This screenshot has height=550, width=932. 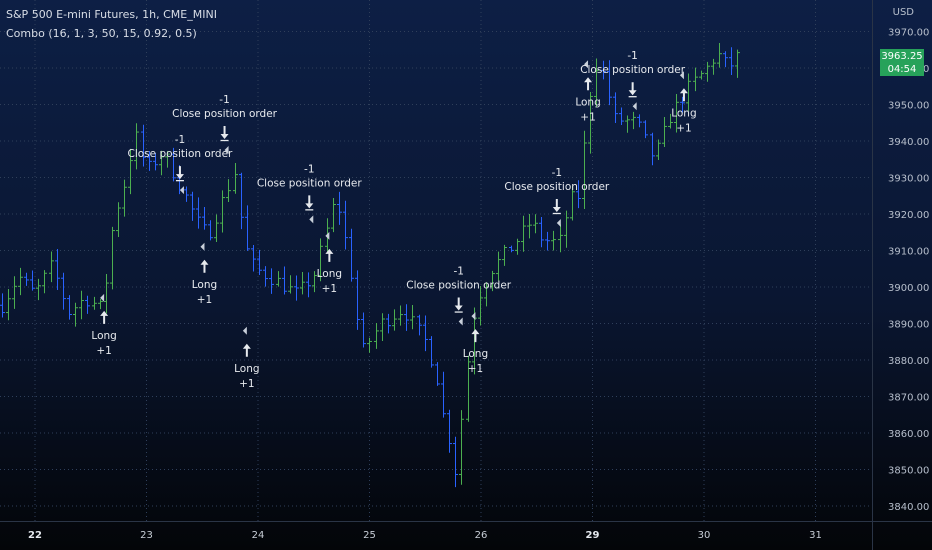 I want to click on chart-title: S&P 500 E-mini Futures, 1h, CME_MINI, so click(x=111, y=14).